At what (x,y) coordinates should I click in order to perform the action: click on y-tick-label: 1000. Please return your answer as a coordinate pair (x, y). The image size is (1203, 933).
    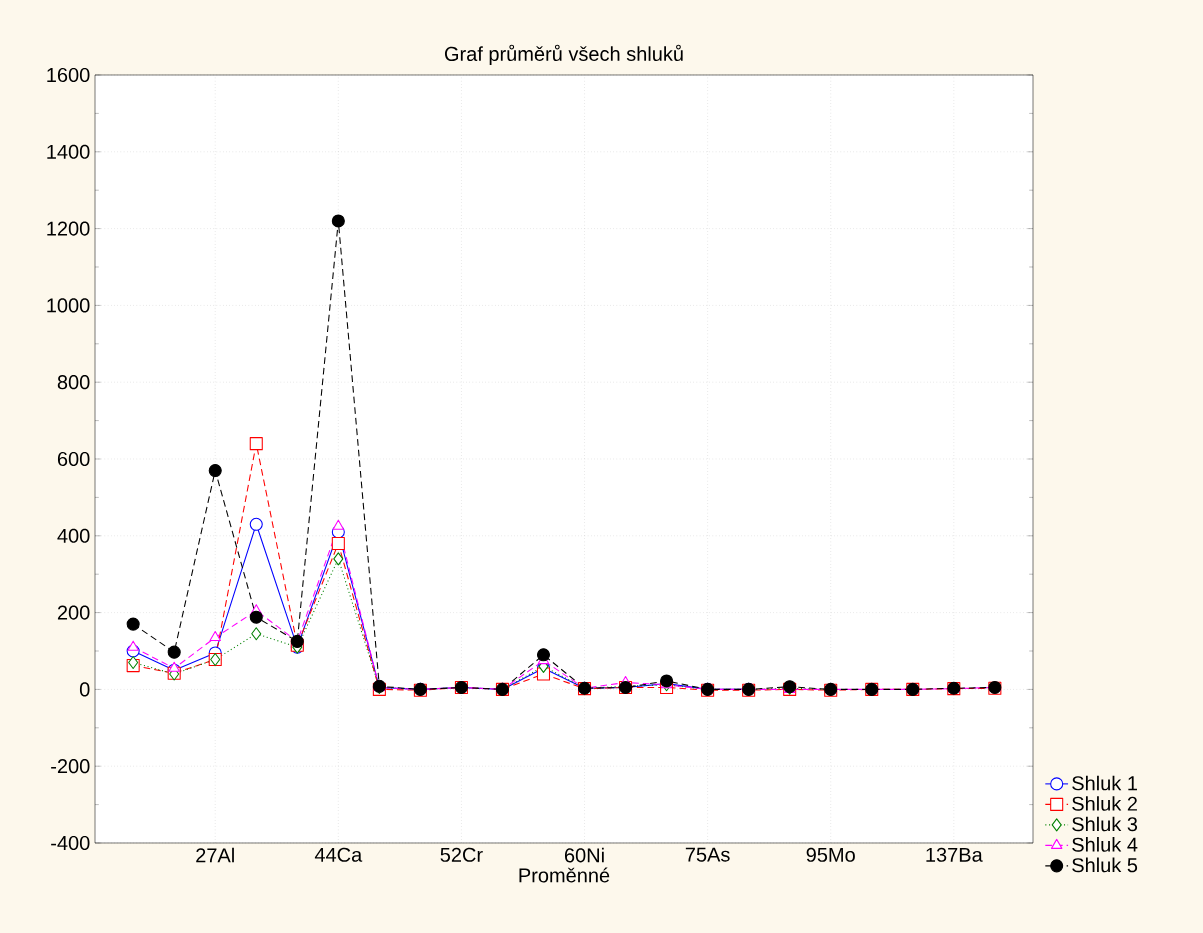
    Looking at the image, I should click on (68, 305).